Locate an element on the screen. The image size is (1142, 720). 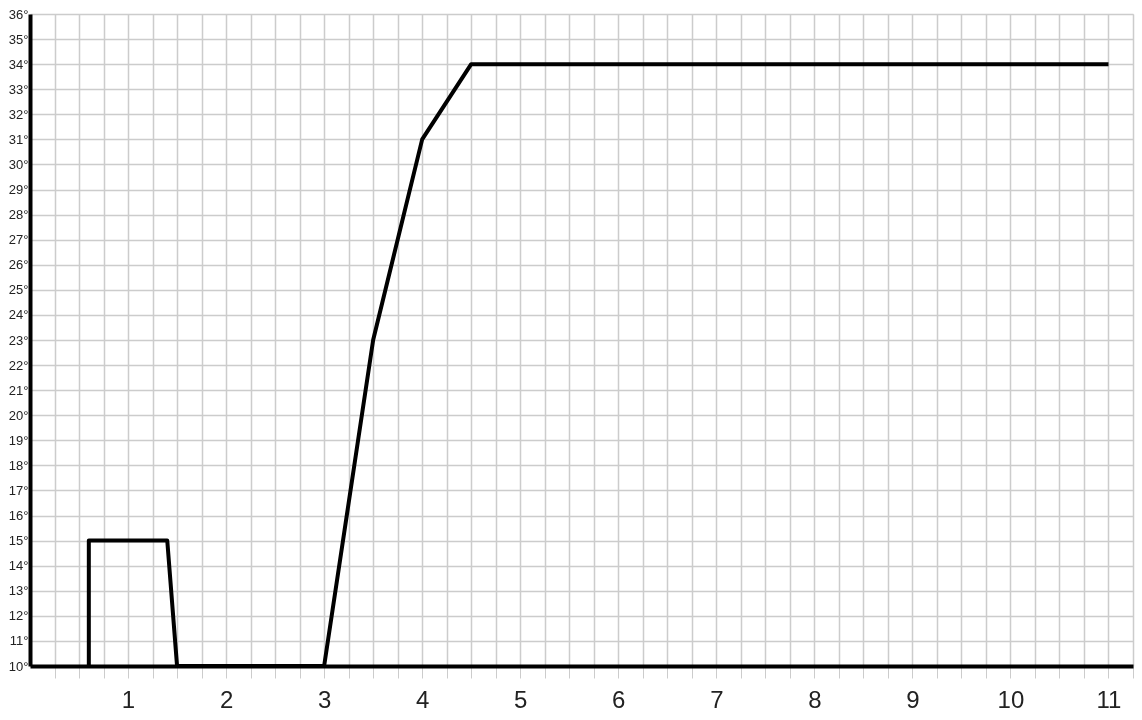
y-tick-label: 18° is located at coordinates (18, 465).